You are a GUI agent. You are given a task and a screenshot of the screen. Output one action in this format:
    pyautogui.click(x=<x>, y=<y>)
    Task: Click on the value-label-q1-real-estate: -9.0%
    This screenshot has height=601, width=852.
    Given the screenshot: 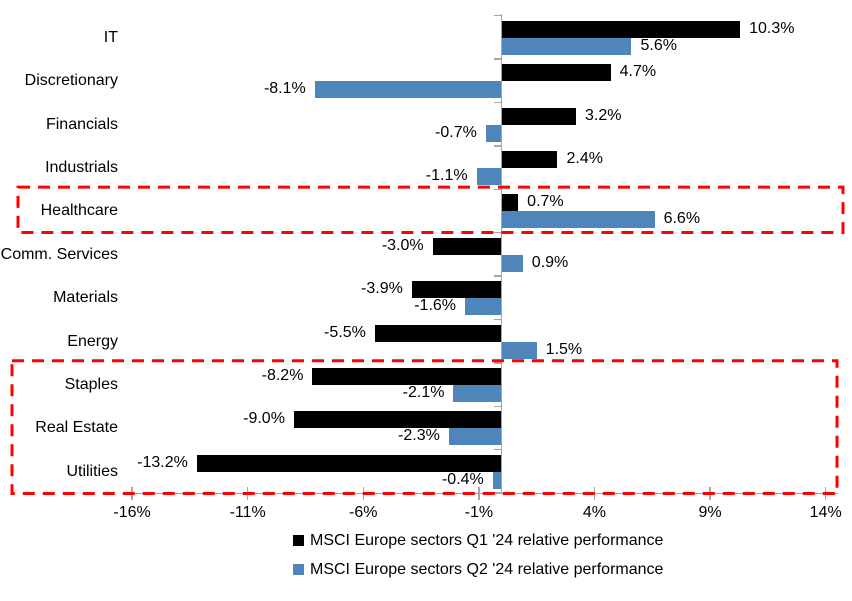 What is the action you would take?
    pyautogui.click(x=264, y=419)
    